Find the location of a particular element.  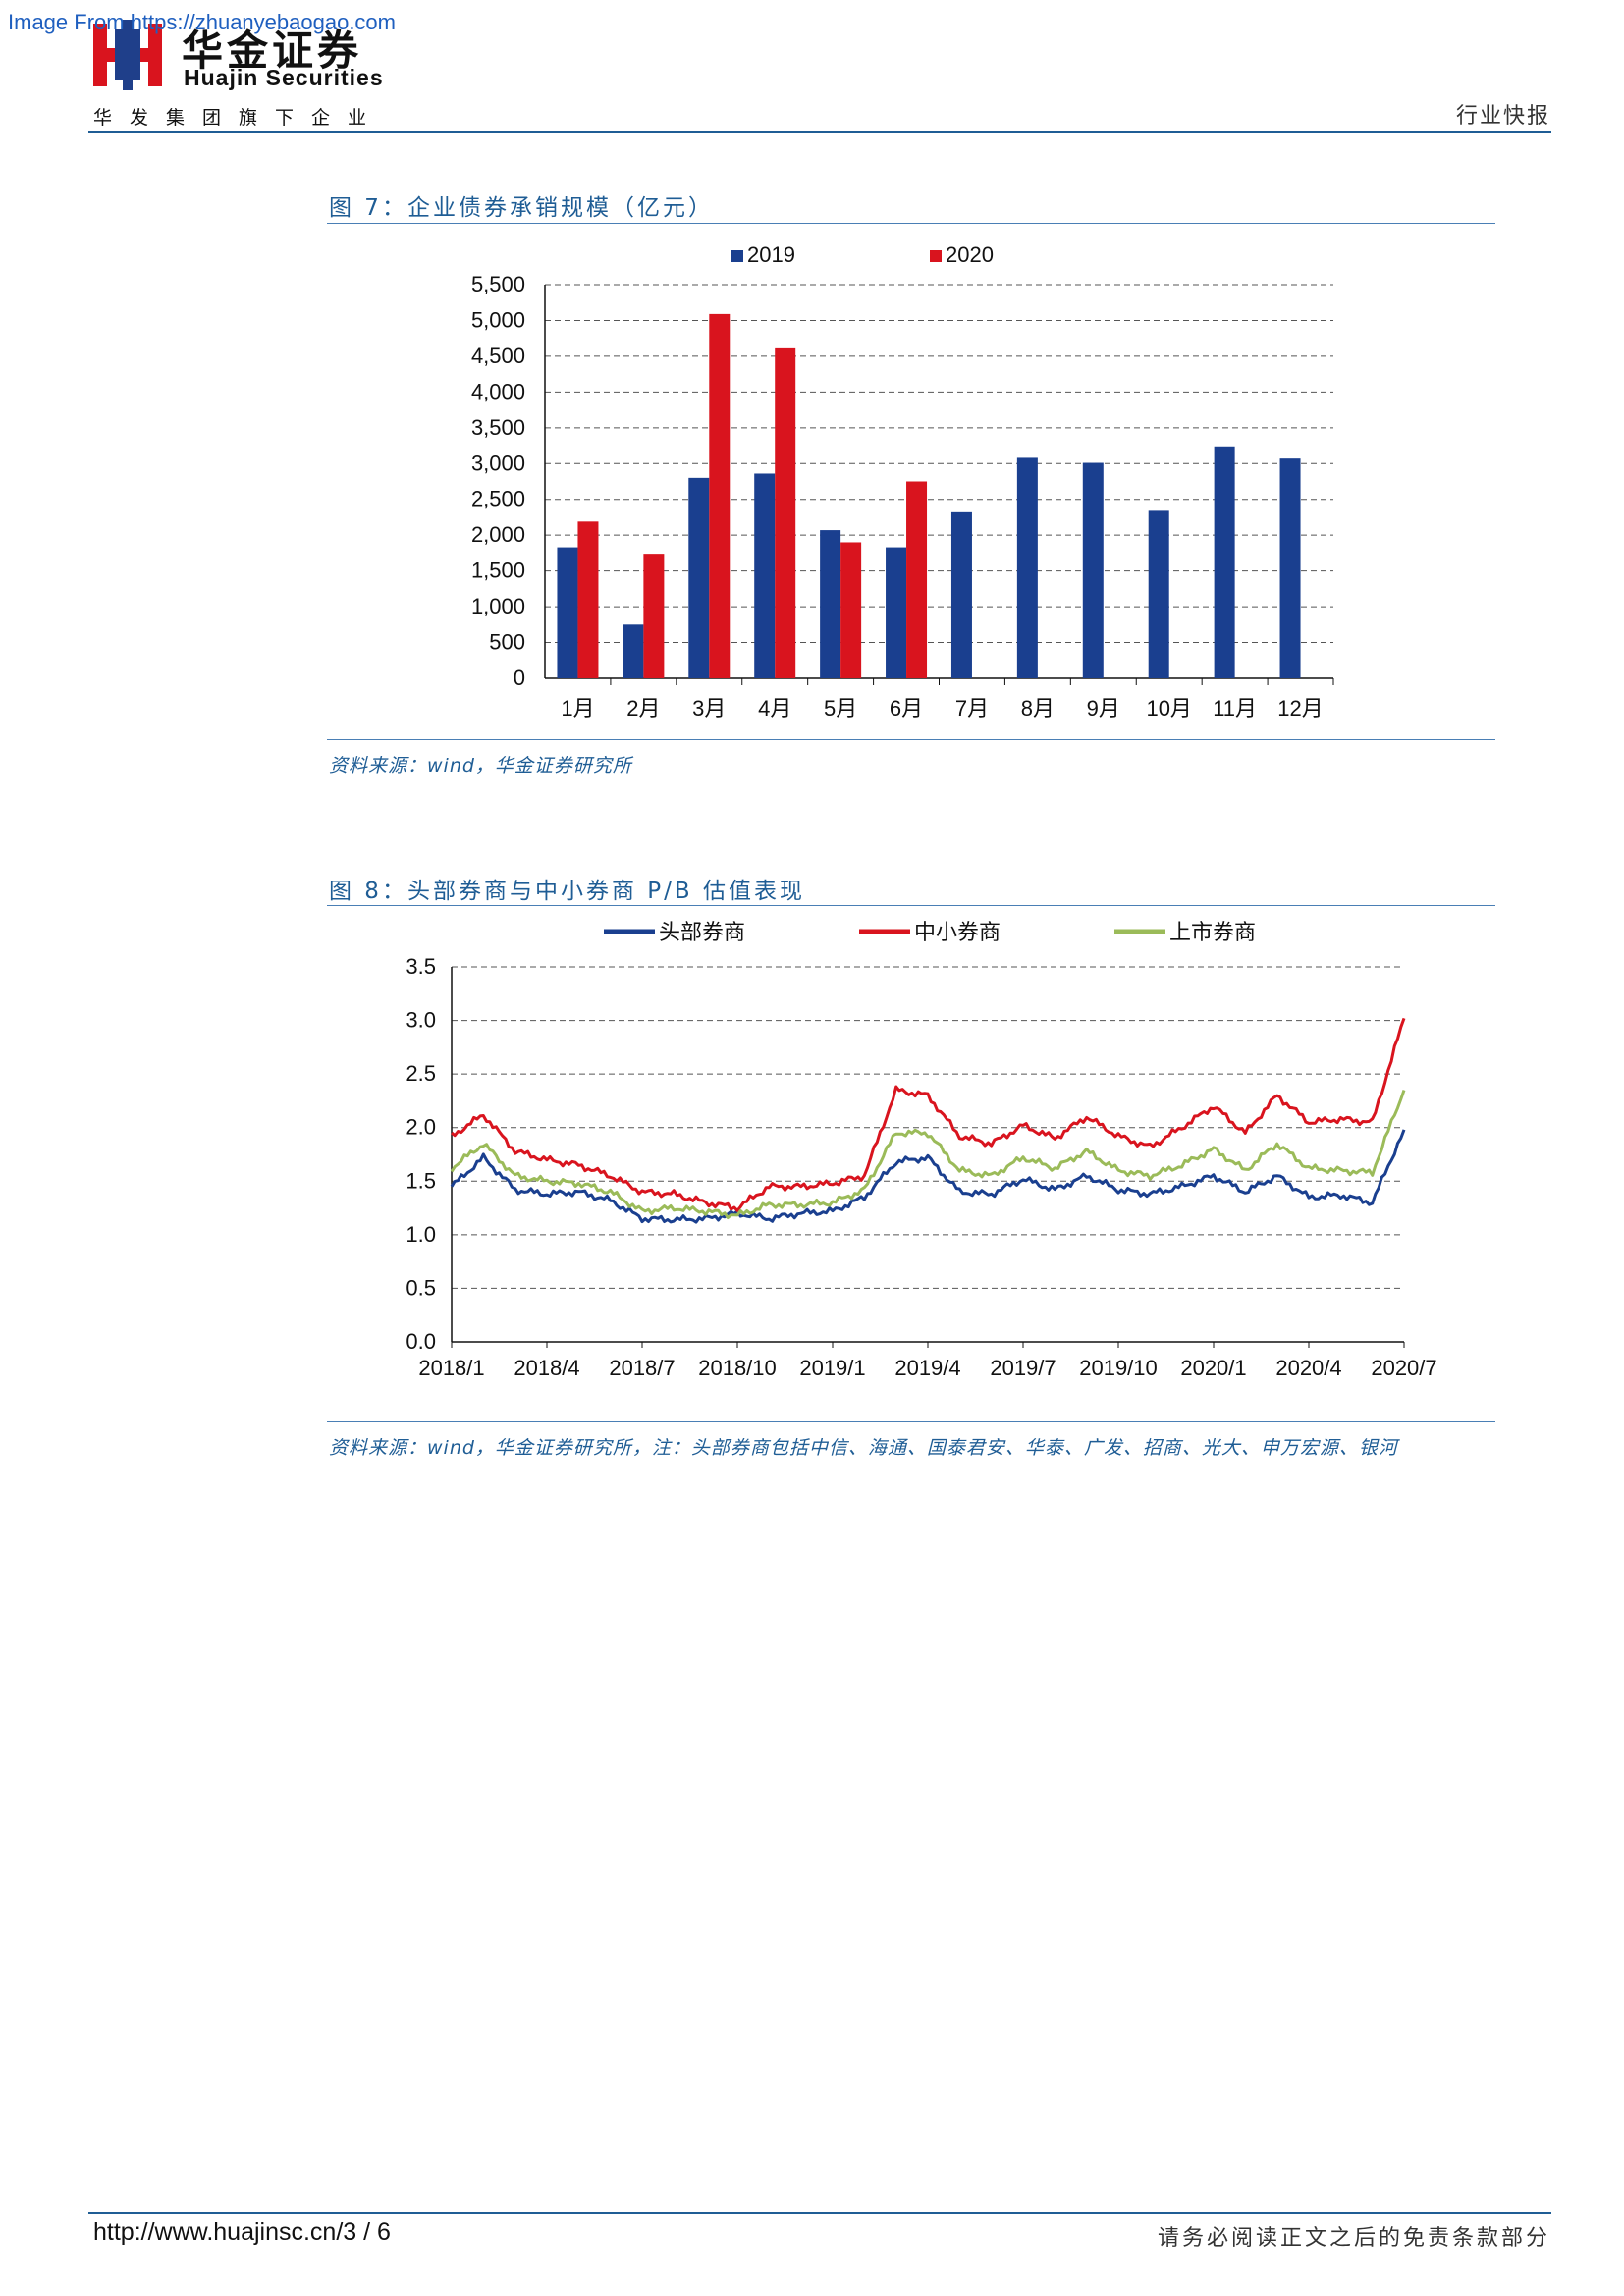

figure-7-source: 资料来源：wind，华金证券研究所 is located at coordinates (480, 765).